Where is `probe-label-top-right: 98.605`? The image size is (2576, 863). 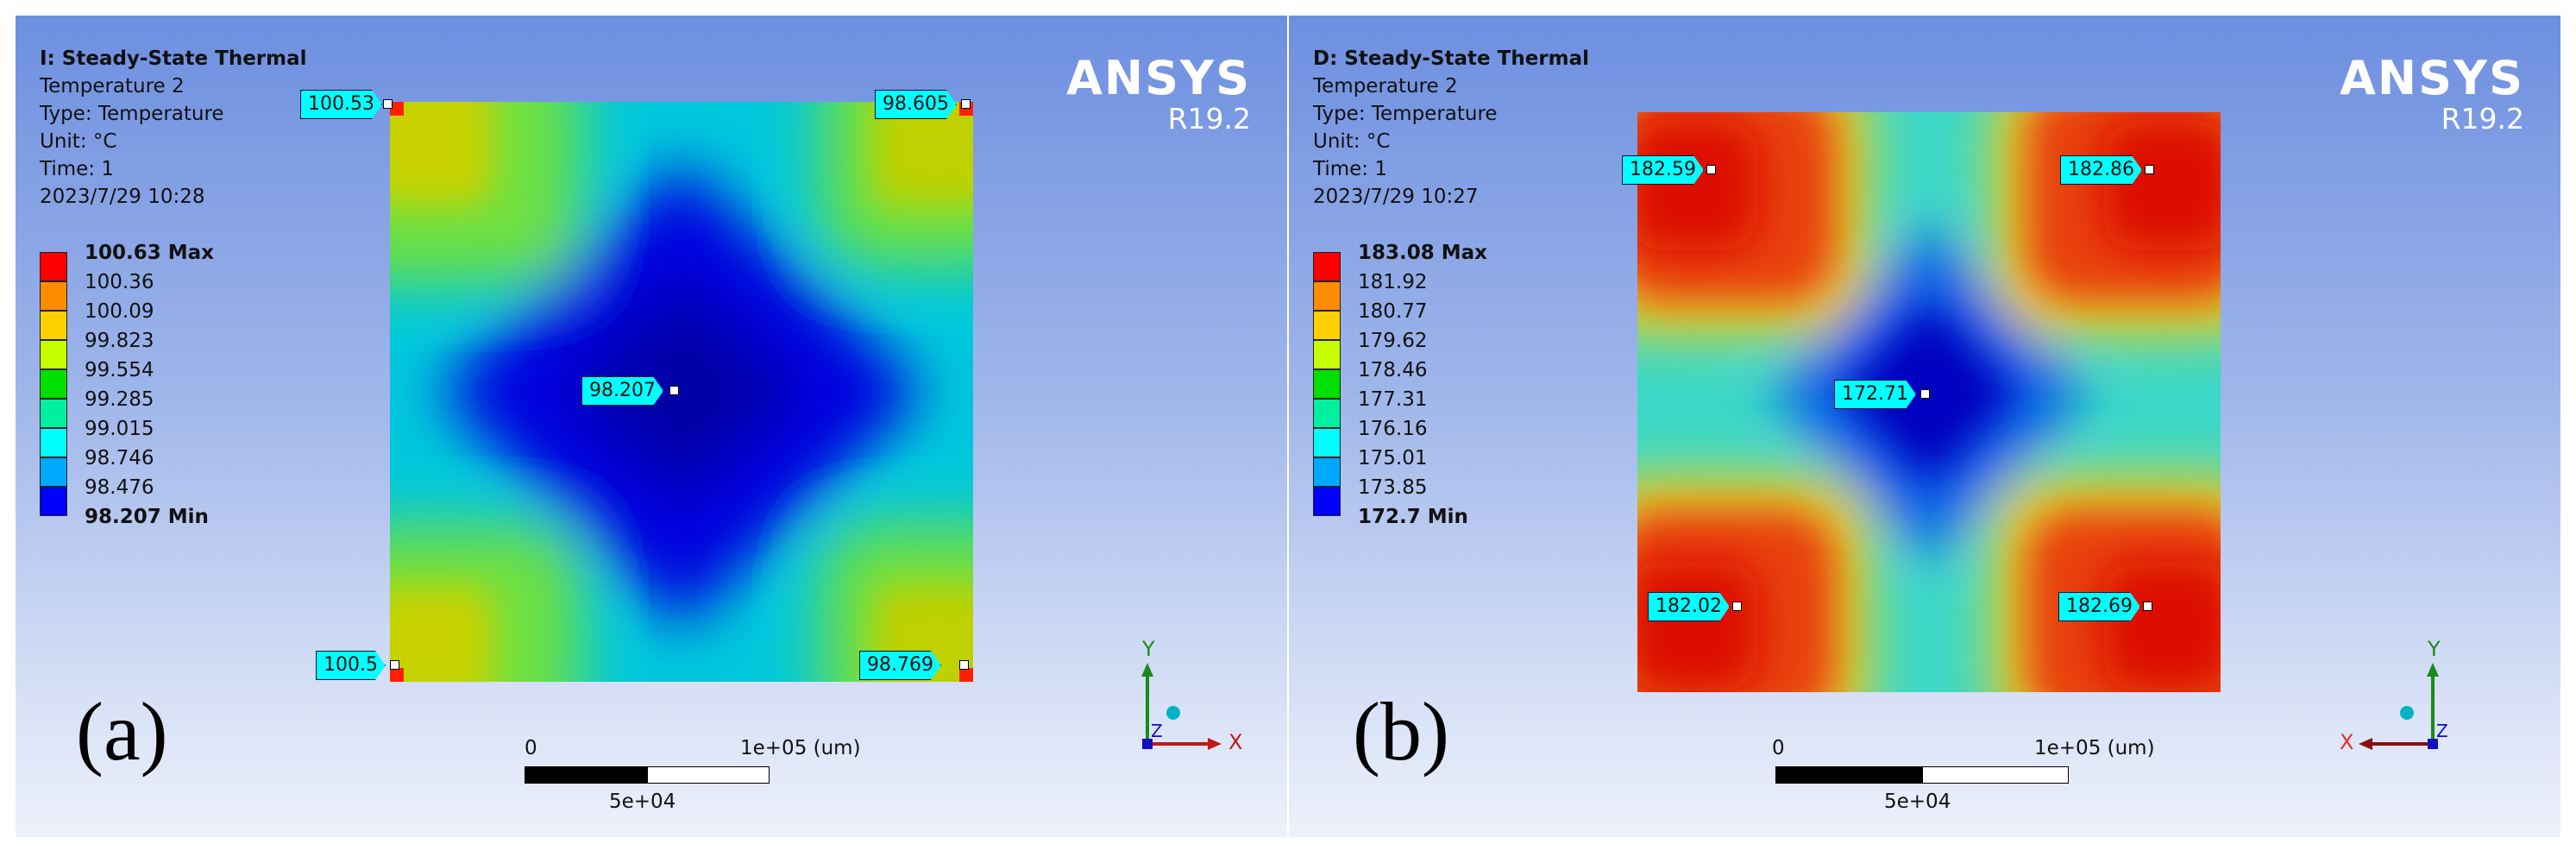 probe-label-top-right: 98.605 is located at coordinates (916, 104).